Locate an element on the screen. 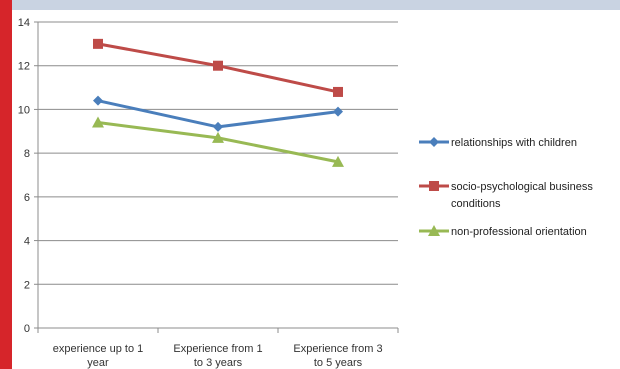 This screenshot has width=620, height=369. y-tick-label: 14 is located at coordinates (24, 23).